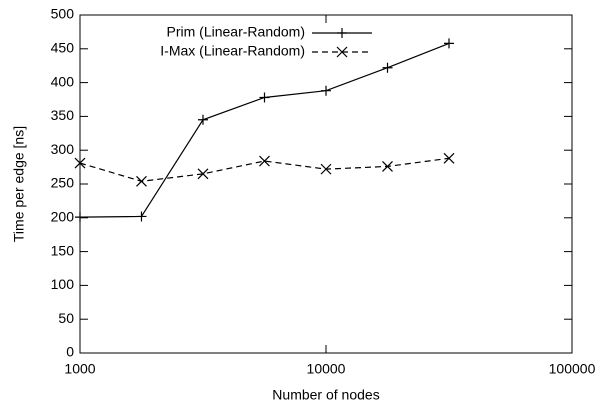 The width and height of the screenshot is (601, 410). I want to click on y-tick-label: 250, so click(63, 183).